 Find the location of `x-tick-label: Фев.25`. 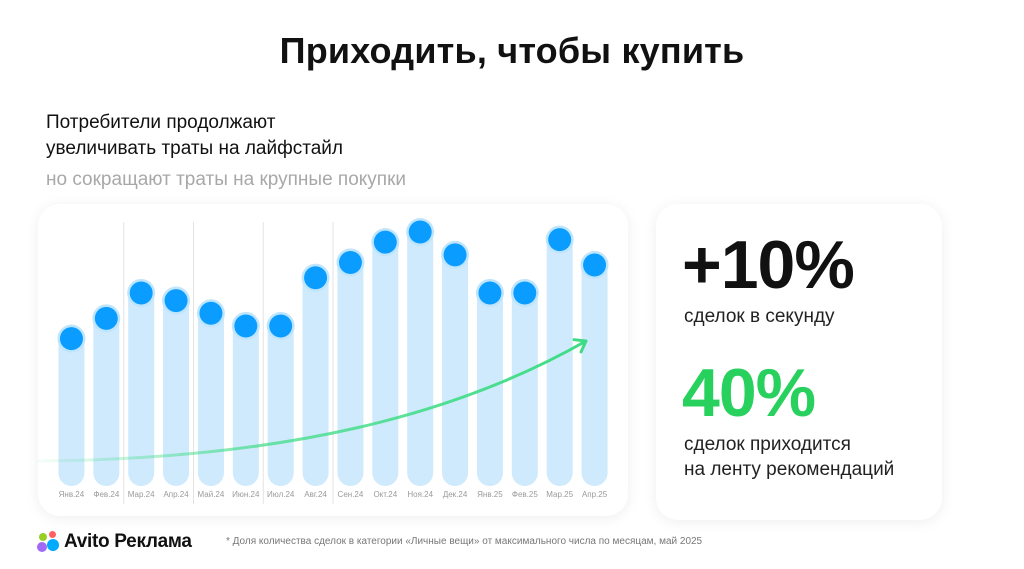

x-tick-label: Фев.25 is located at coordinates (525, 494).